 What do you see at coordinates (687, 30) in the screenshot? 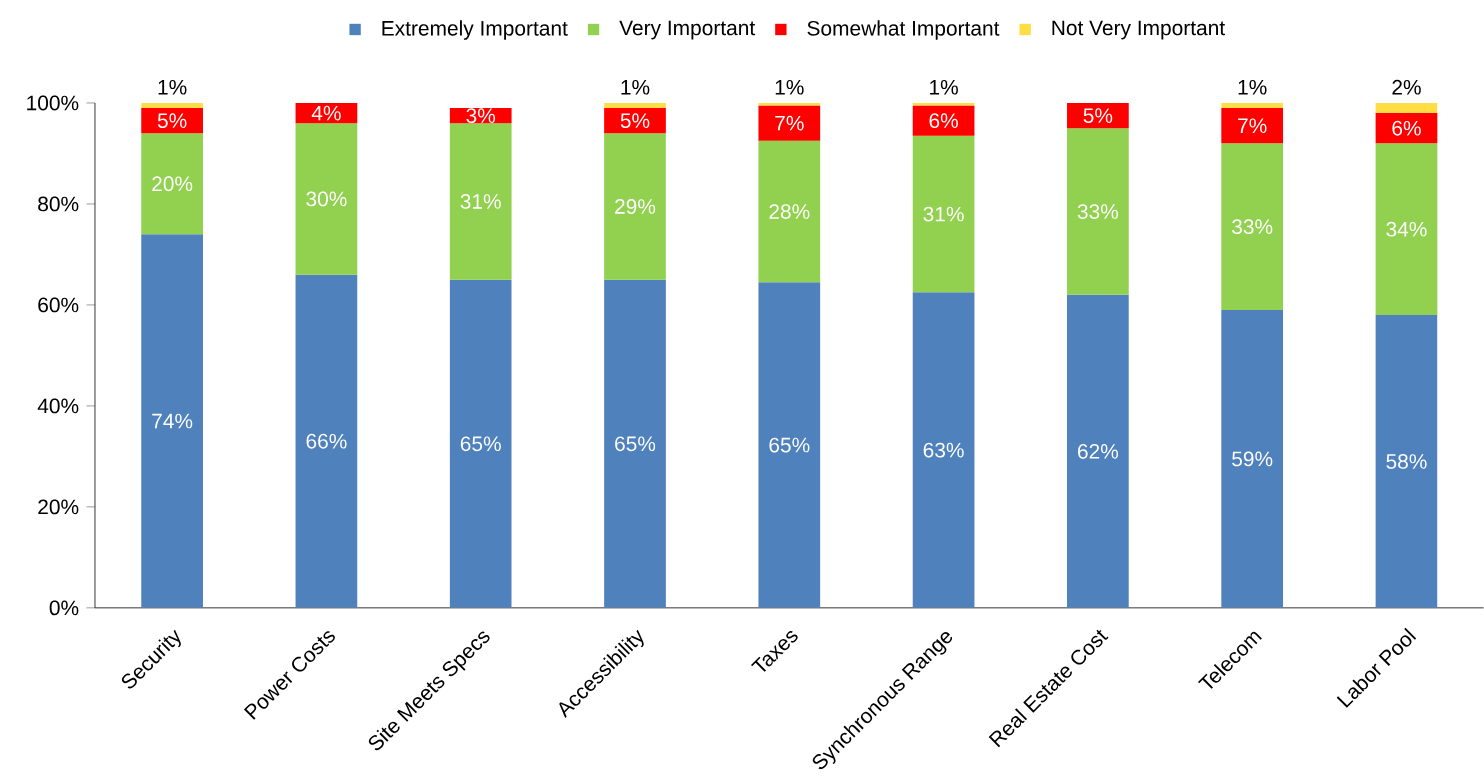
I see `legend-label: Very Important` at bounding box center [687, 30].